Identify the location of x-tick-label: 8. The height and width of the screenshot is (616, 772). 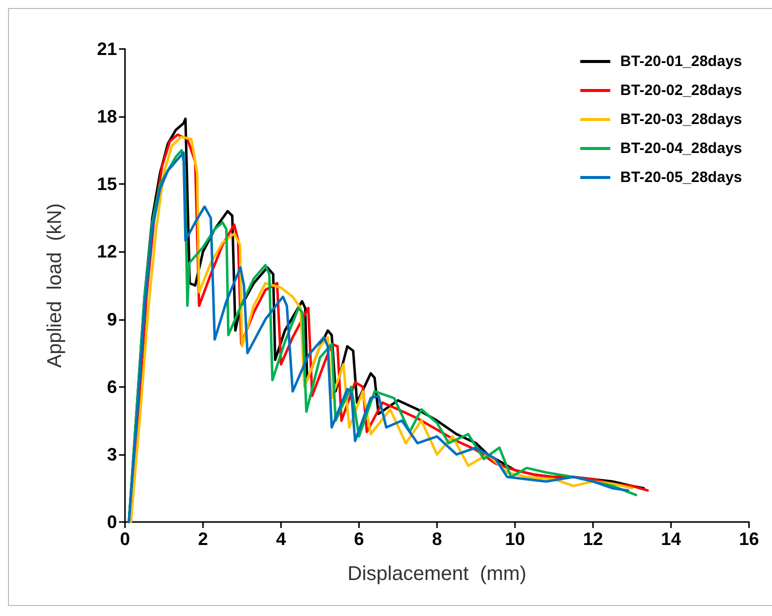
(437, 539).